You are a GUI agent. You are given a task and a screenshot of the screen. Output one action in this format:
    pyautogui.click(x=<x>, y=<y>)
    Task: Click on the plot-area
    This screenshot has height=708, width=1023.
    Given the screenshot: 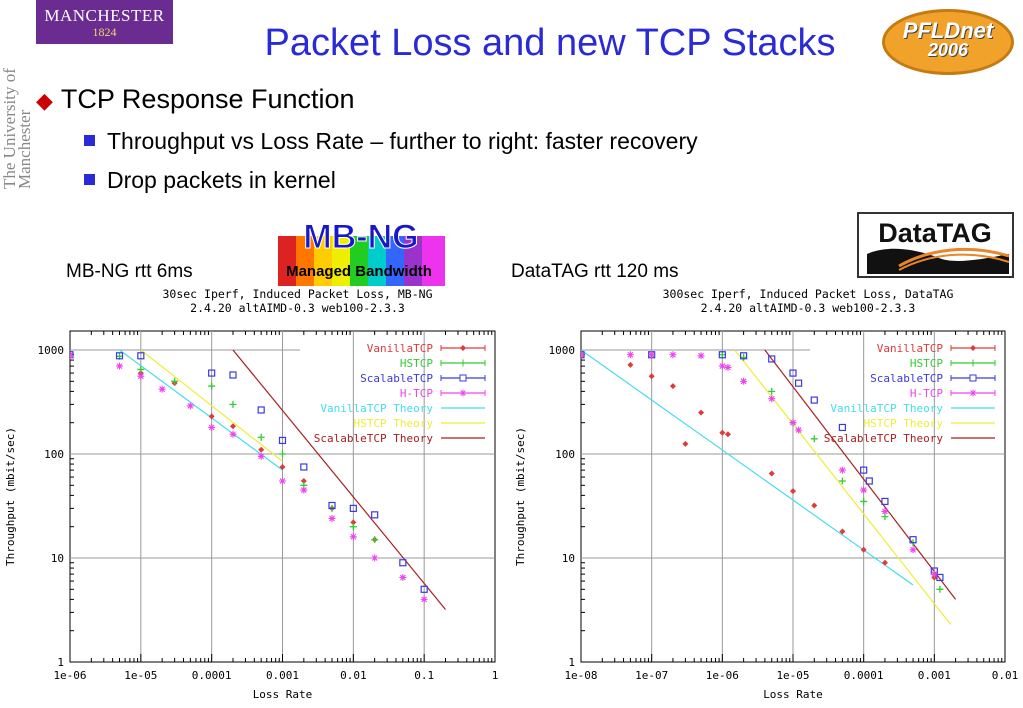 What is the action you would take?
    pyautogui.click(x=769, y=487)
    